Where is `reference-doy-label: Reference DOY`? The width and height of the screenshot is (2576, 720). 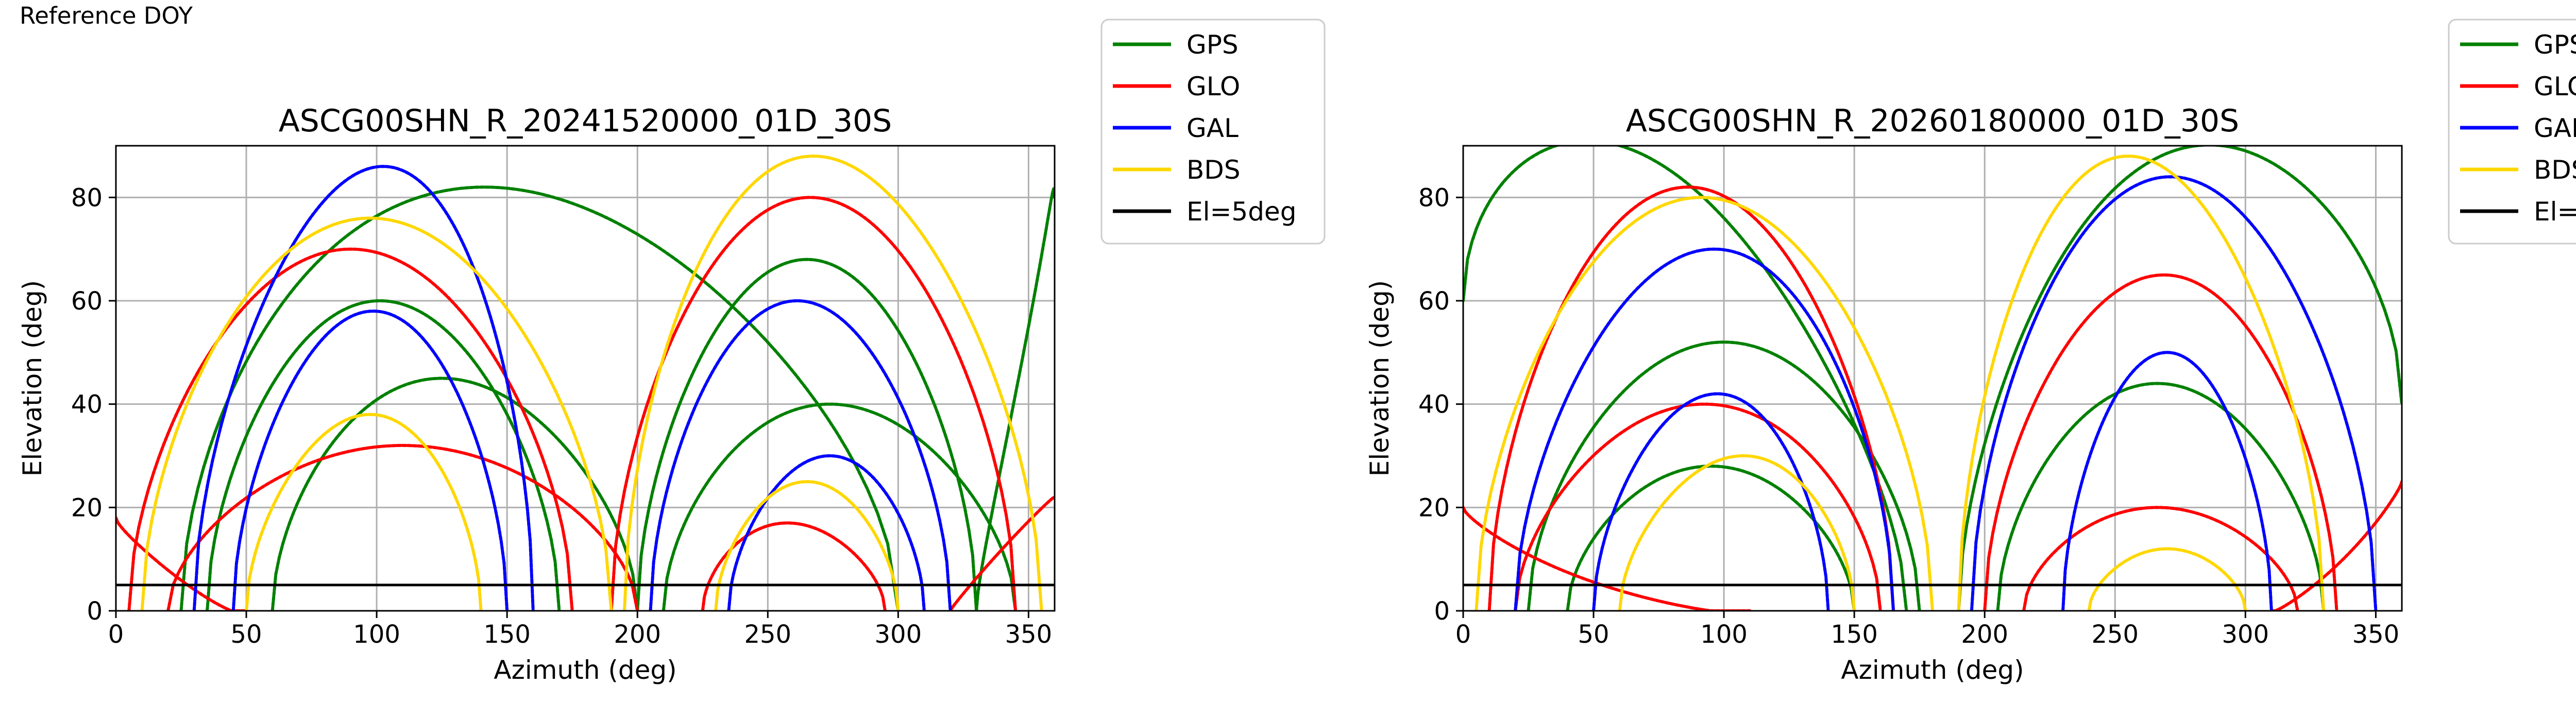 reference-doy-label: Reference DOY is located at coordinates (106, 15).